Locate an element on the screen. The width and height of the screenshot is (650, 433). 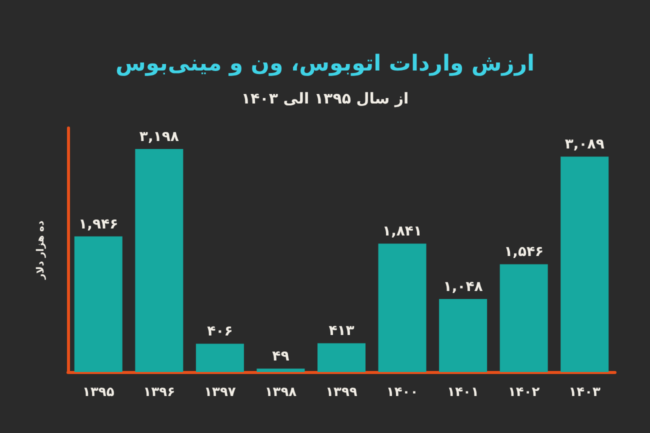
data-label: ۱,۹۴۶ is located at coordinates (98, 224).